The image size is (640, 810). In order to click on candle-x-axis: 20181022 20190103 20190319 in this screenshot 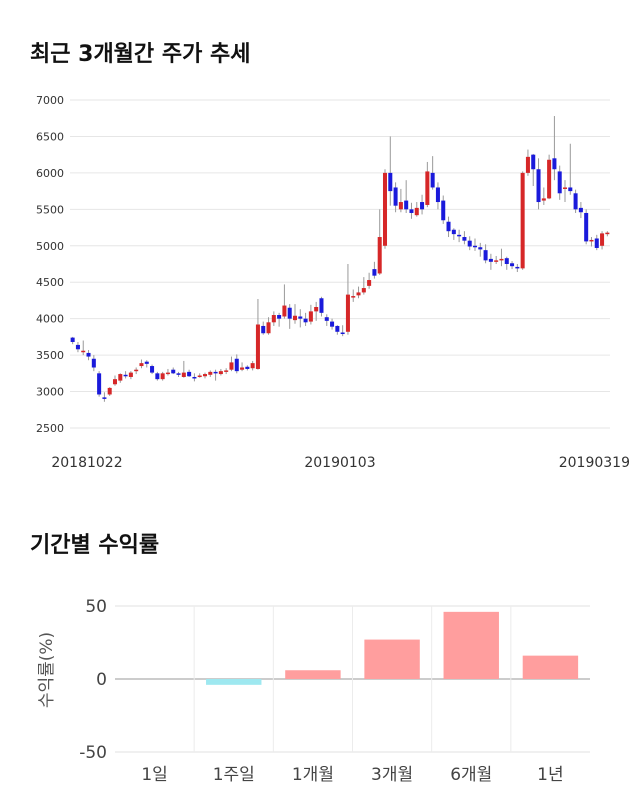, I will do `click(340, 463)`.